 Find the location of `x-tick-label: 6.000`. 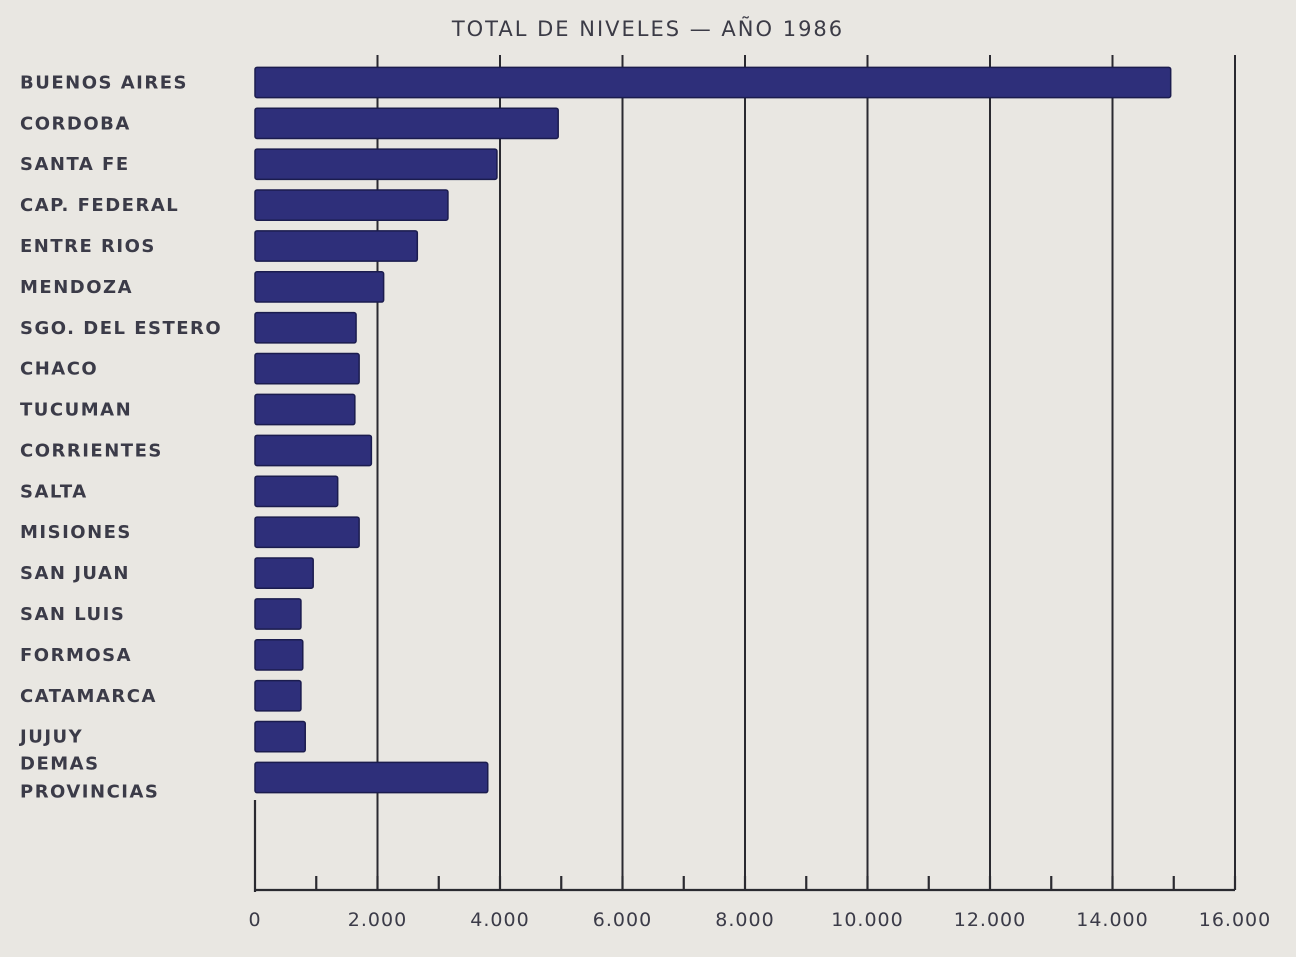

x-tick-label: 6.000 is located at coordinates (622, 920).